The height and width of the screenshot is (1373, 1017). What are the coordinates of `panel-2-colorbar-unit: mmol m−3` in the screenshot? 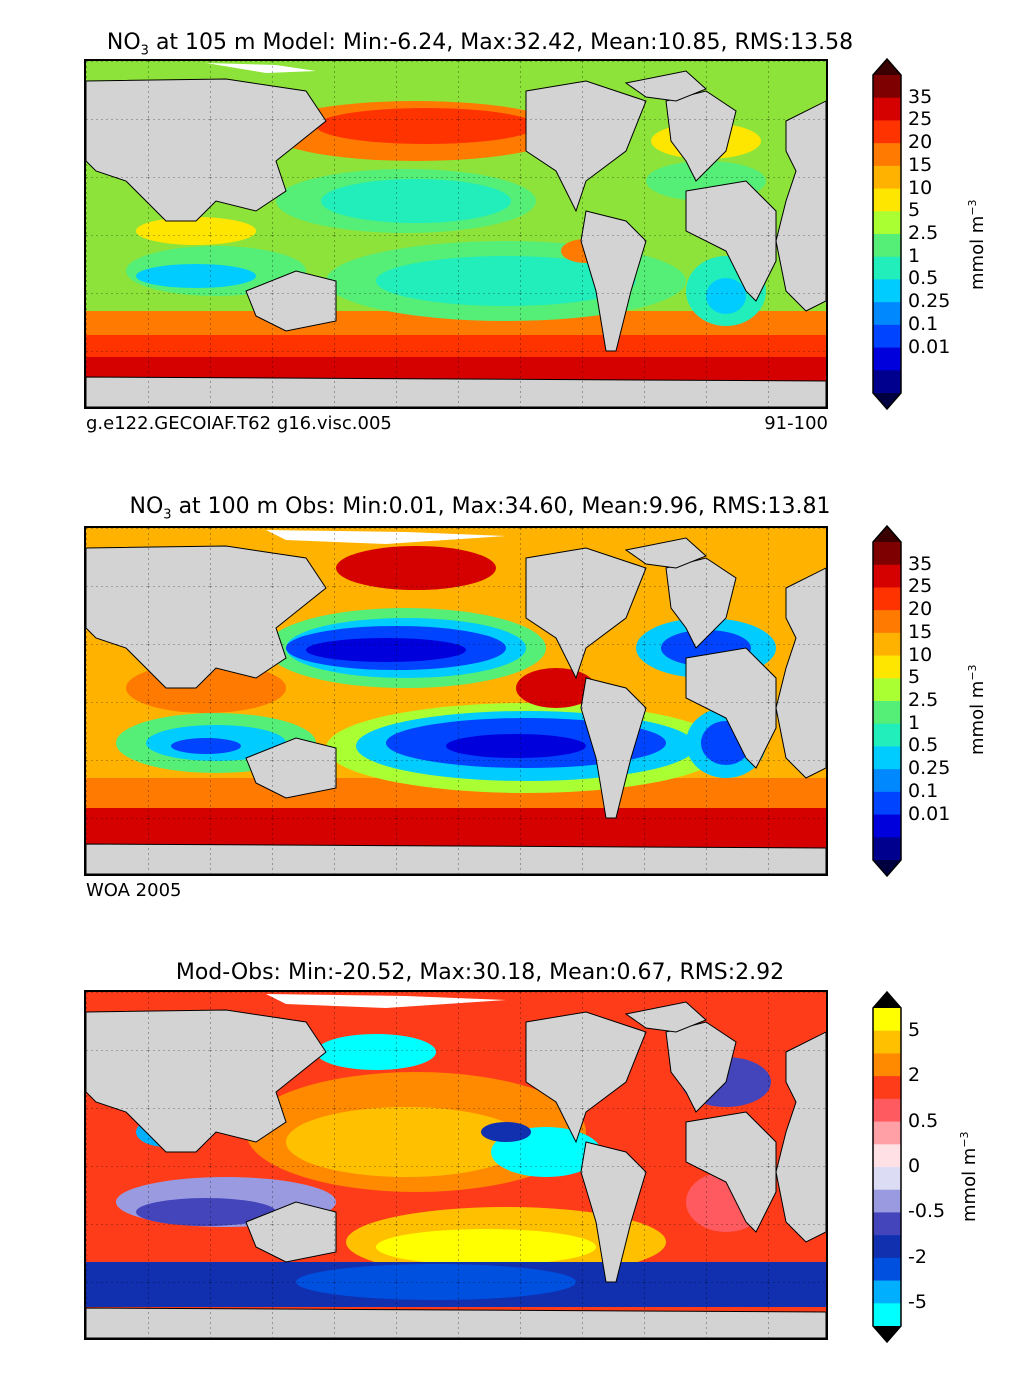 It's located at (977, 709).